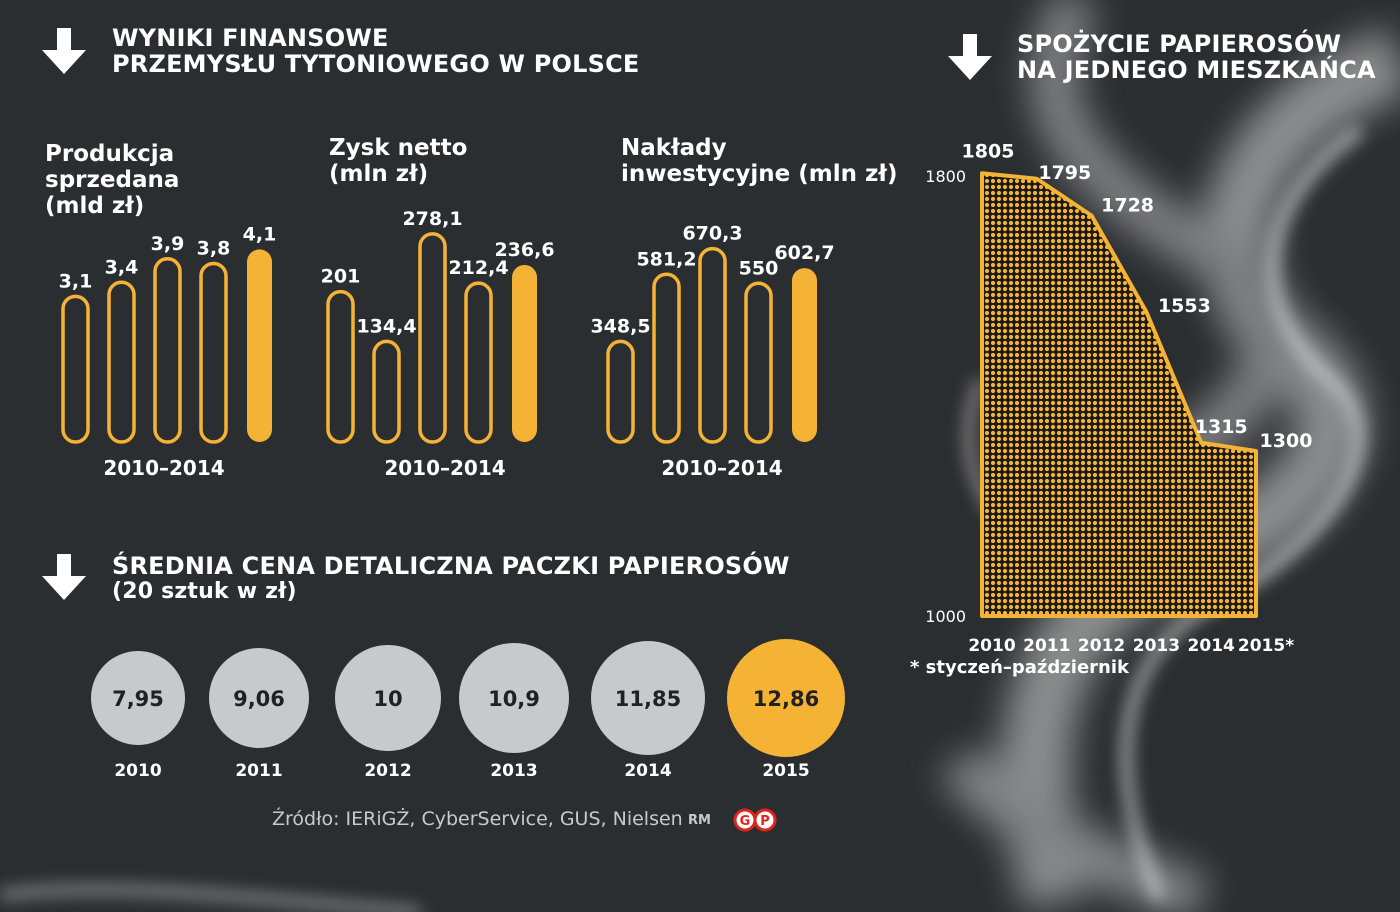 The width and height of the screenshot is (1400, 912). I want to click on svg-text: P, so click(765, 821).